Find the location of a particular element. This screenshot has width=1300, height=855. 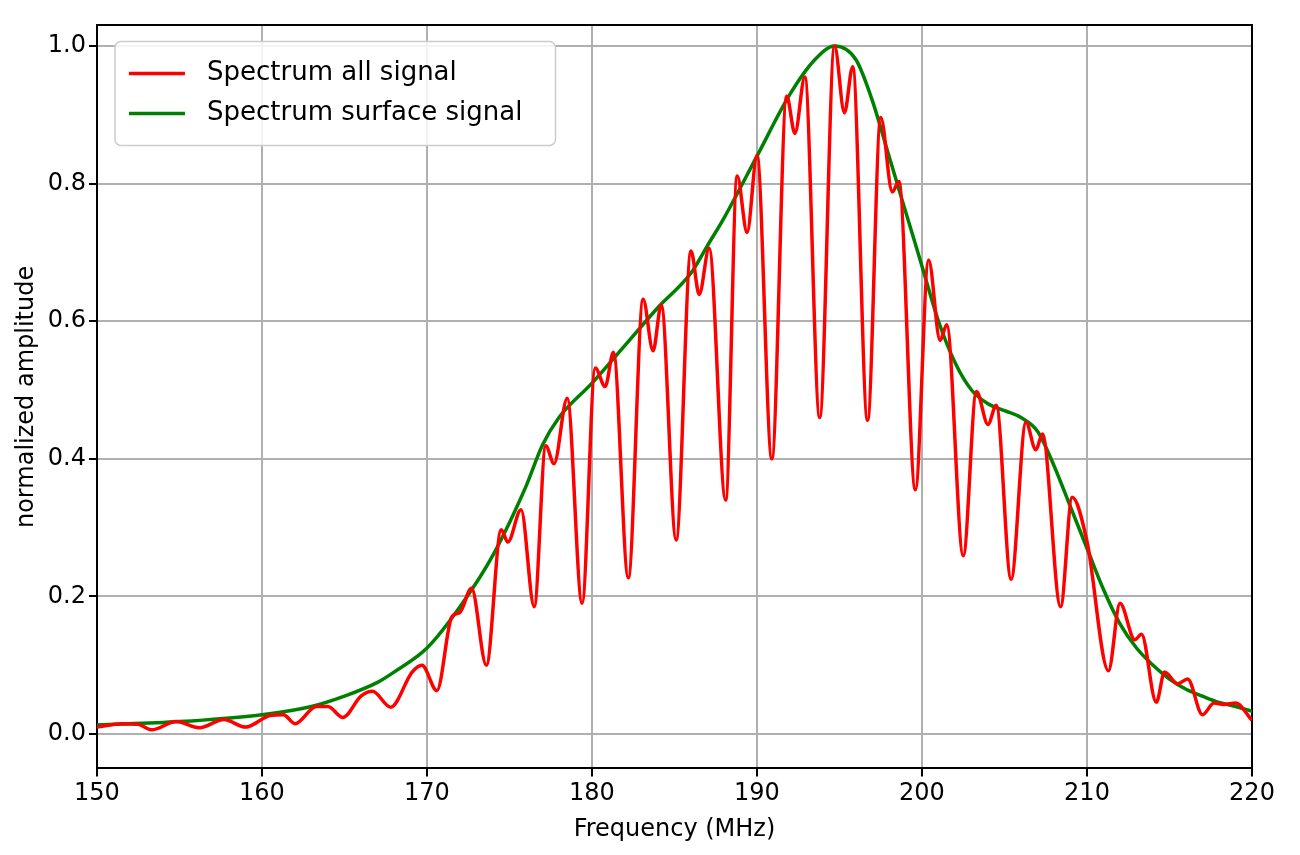

y-axis-title: normalized amplitude is located at coordinates (24, 397).